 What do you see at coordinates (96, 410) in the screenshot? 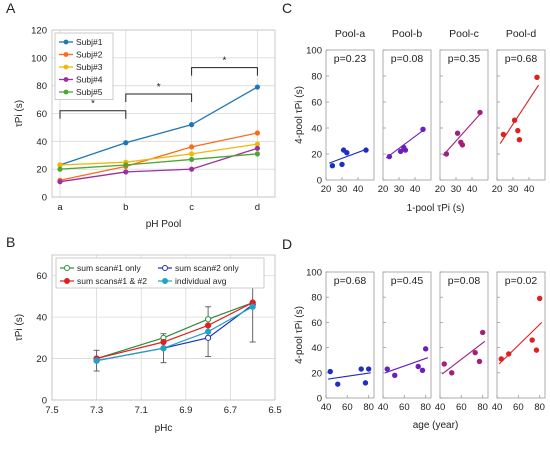
I see `x-tick-label: 7.3` at bounding box center [96, 410].